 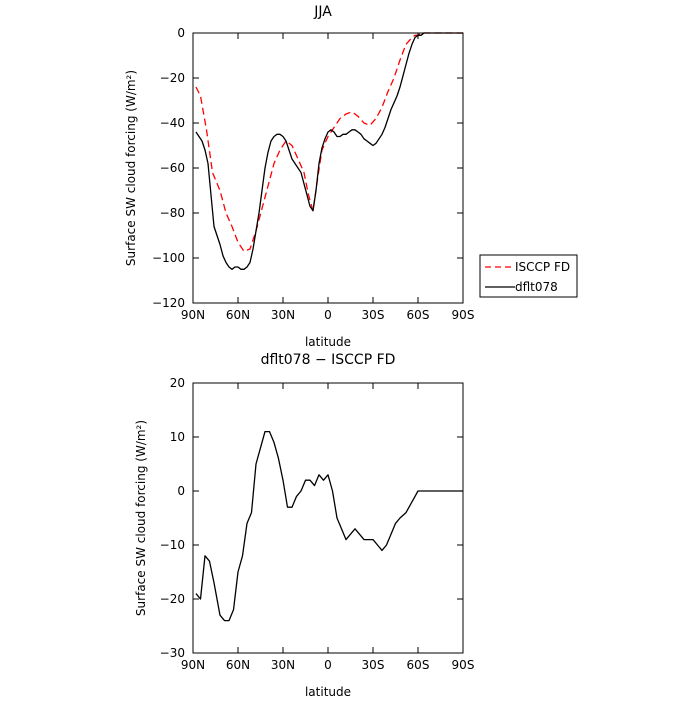 I want to click on top-y-tick-label: −100, so click(x=168, y=258).